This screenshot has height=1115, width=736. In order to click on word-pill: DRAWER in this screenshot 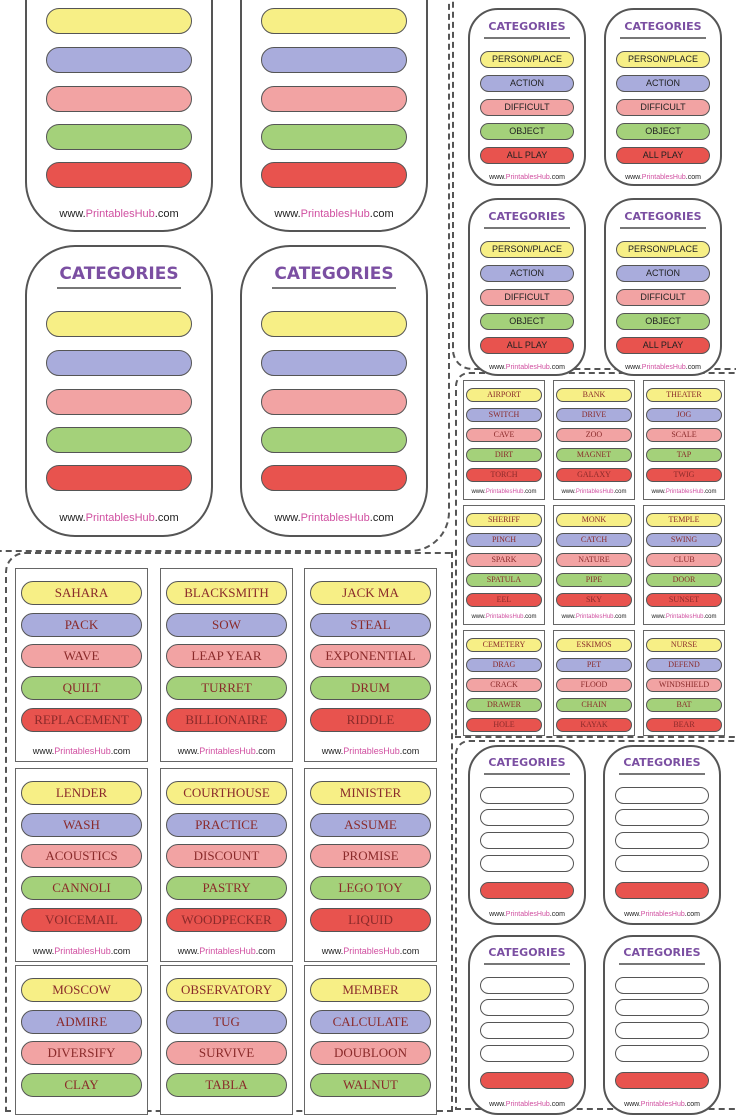, I will do `click(504, 705)`.